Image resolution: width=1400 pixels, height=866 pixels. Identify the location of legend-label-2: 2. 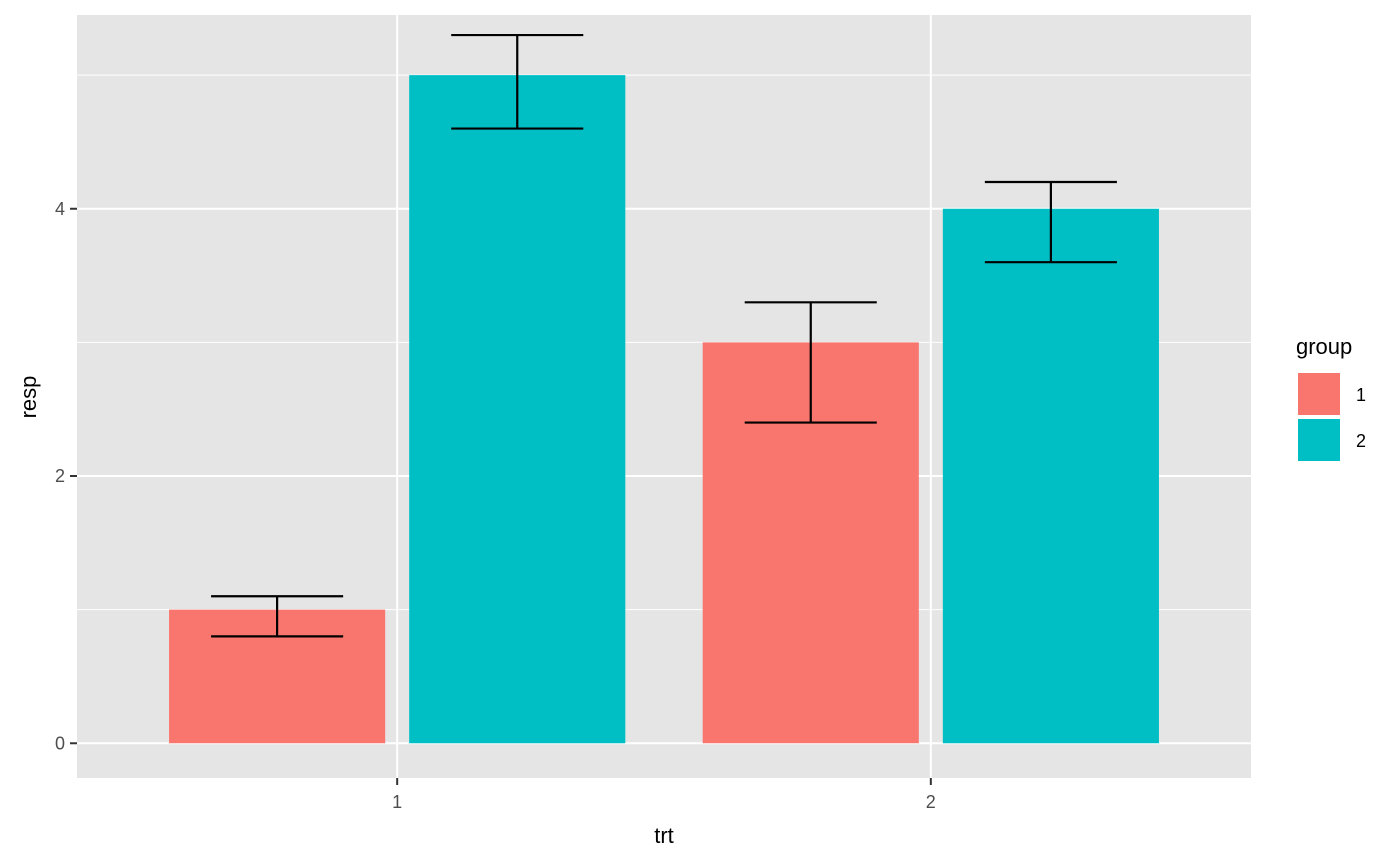
(1361, 441).